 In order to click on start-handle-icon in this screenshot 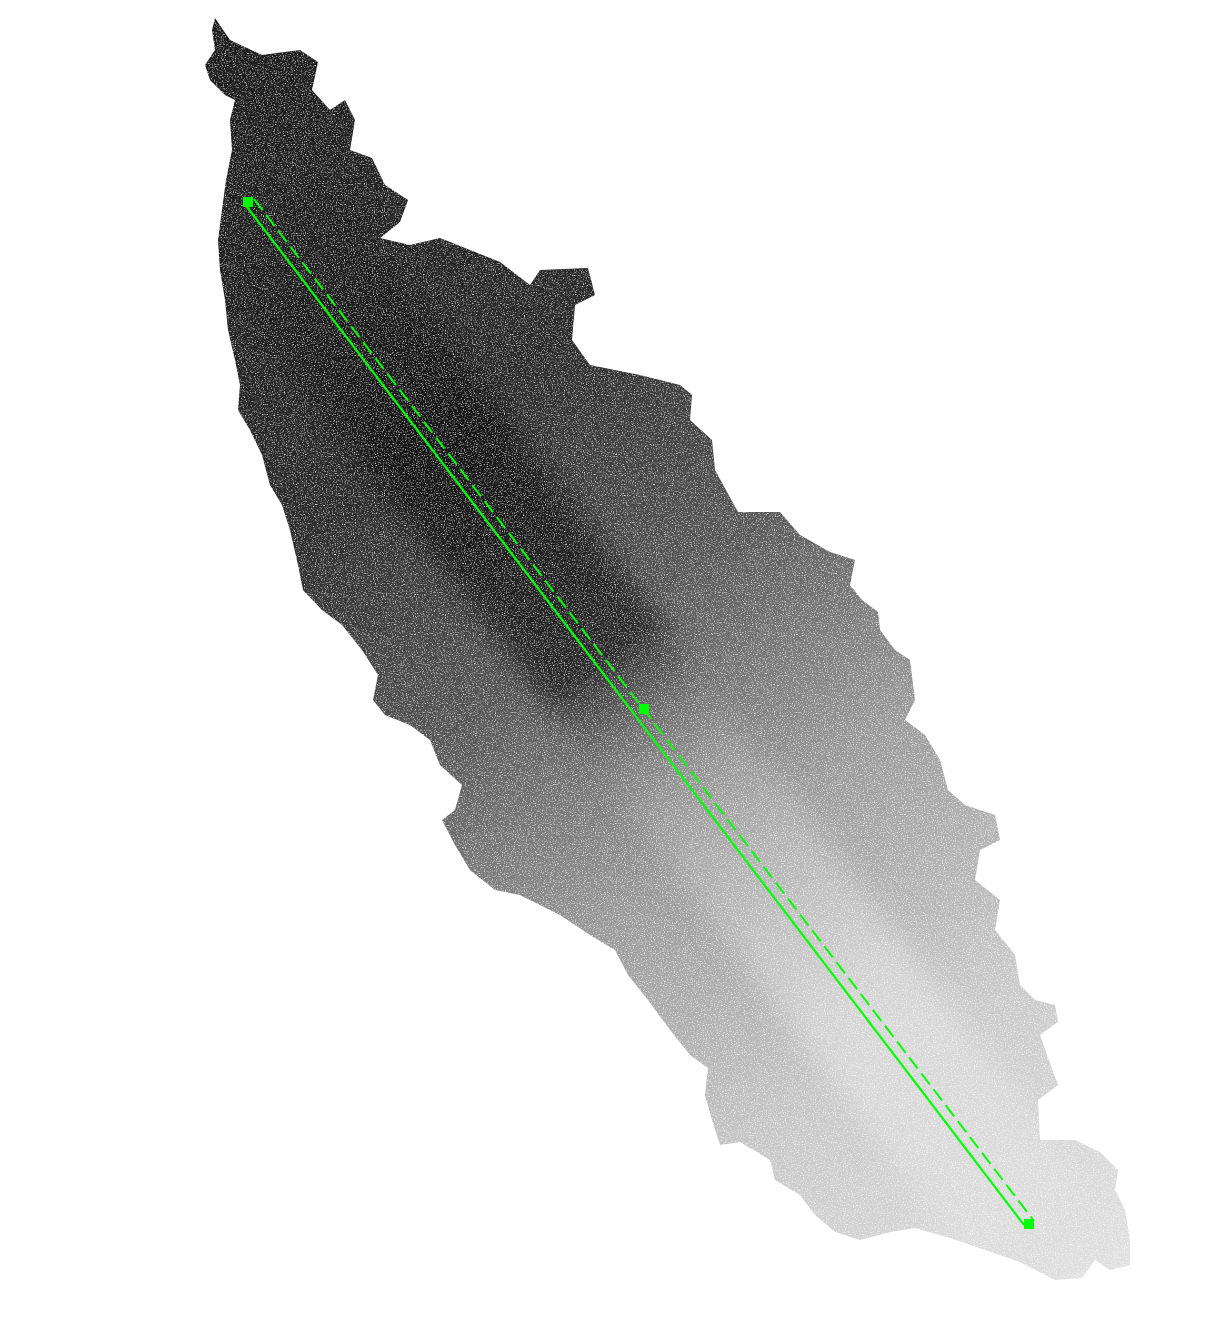, I will do `click(248, 202)`.